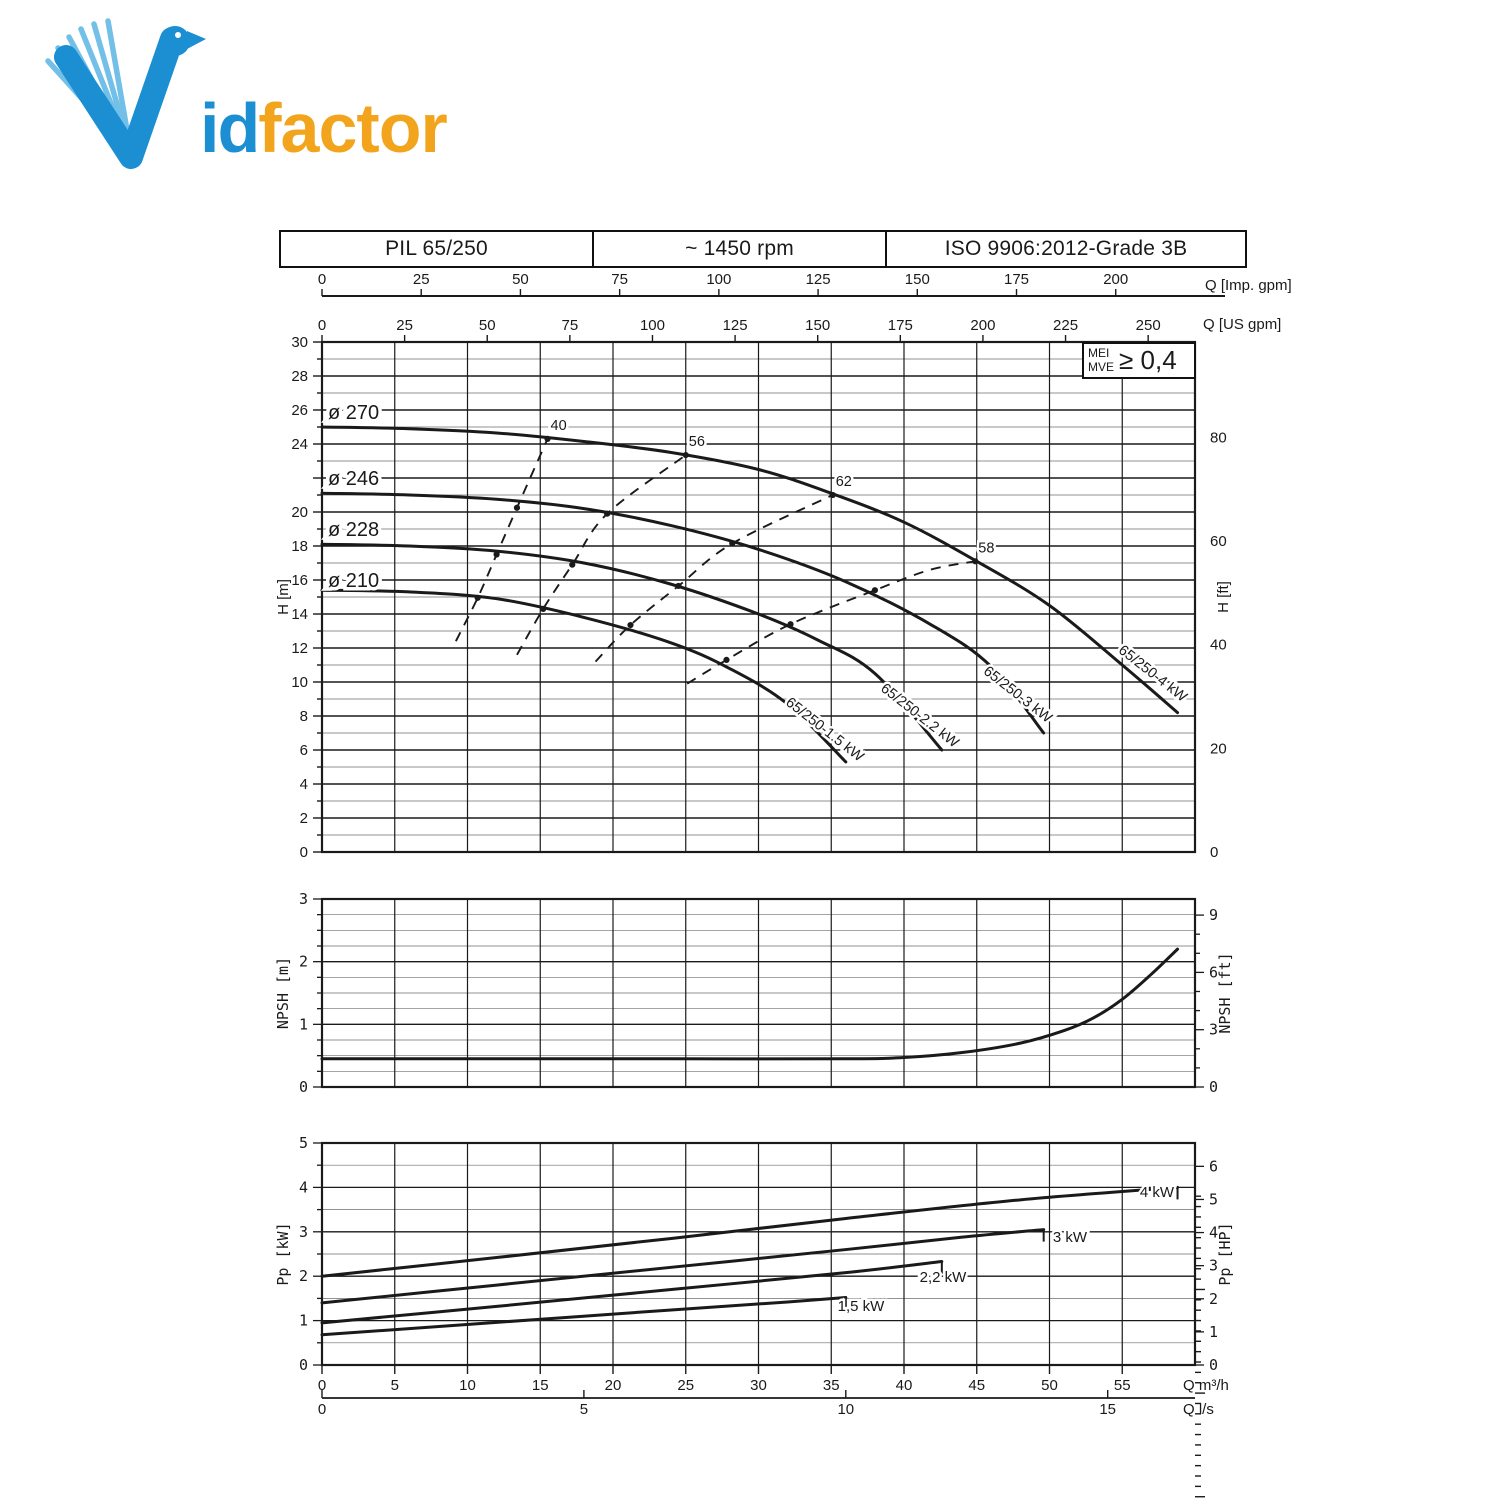 The height and width of the screenshot is (1500, 1500). Describe the element at coordinates (352, 128) in the screenshot. I see `logo-text-factor: factor` at that location.